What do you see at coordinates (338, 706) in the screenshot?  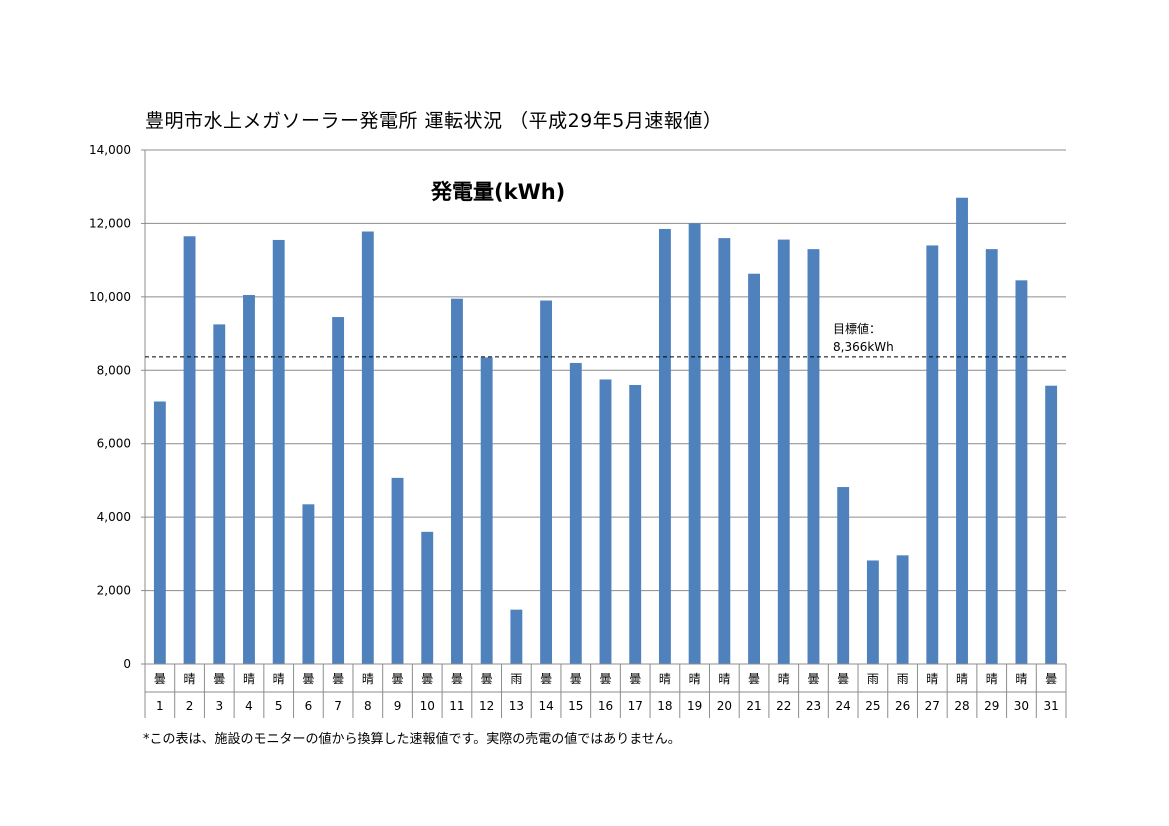 I see `x-tick-label: 7` at bounding box center [338, 706].